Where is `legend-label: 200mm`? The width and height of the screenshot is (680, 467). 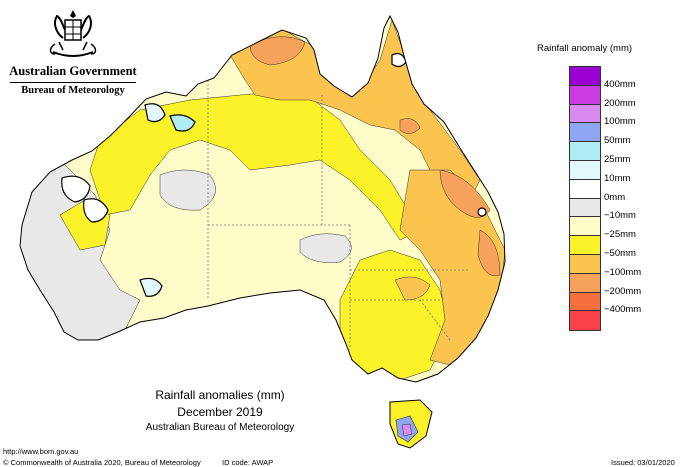
legend-label: 200mm is located at coordinates (620, 103).